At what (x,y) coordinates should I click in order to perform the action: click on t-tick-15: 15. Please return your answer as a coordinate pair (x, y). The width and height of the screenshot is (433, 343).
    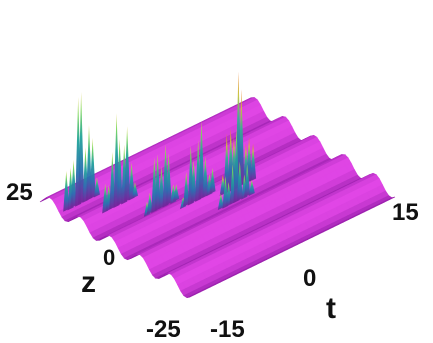
    Looking at the image, I should click on (405, 212).